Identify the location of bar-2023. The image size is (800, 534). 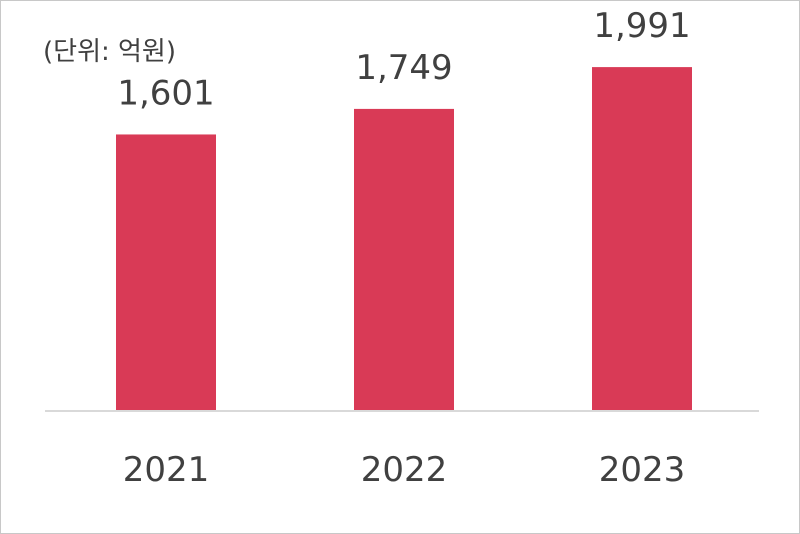
(642, 239).